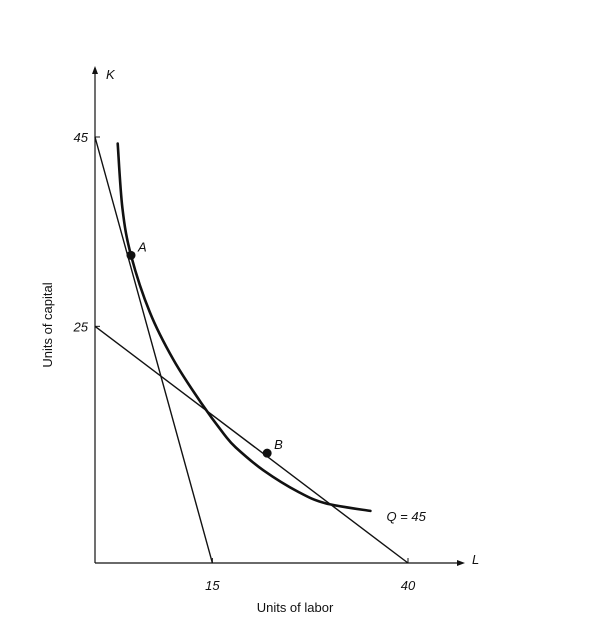 Image resolution: width=595 pixels, height=621 pixels. Describe the element at coordinates (408, 585) in the screenshot. I see `x-tick-label: 40` at that location.